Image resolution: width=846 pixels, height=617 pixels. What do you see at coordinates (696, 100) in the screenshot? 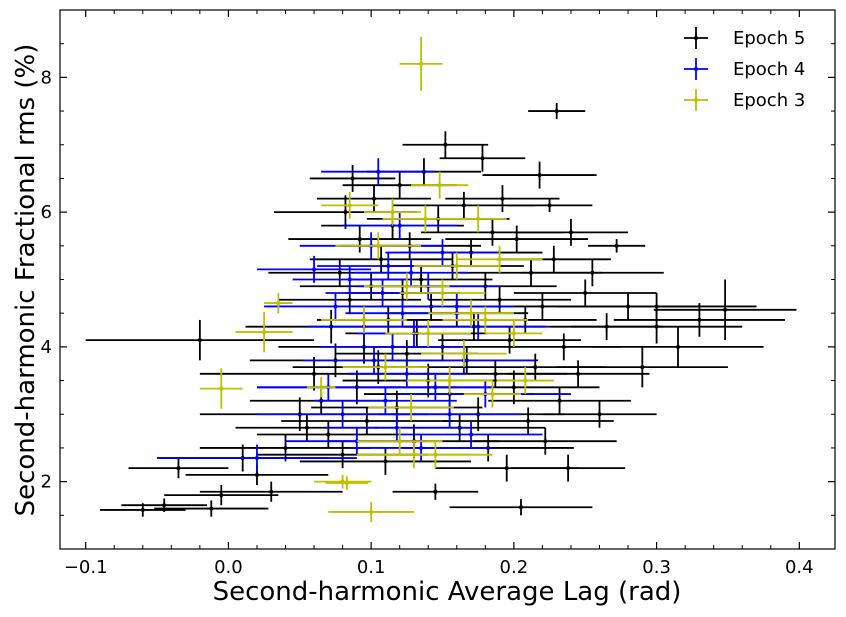
I see `legend-marker-dot` at bounding box center [696, 100].